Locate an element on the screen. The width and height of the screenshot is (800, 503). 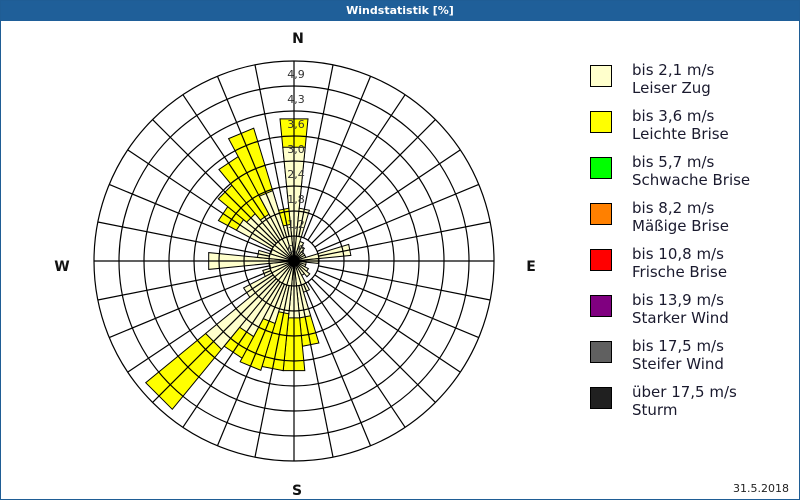
legend-item: bis 2,1 m/s Leiser Zug is located at coordinates (690, 84).